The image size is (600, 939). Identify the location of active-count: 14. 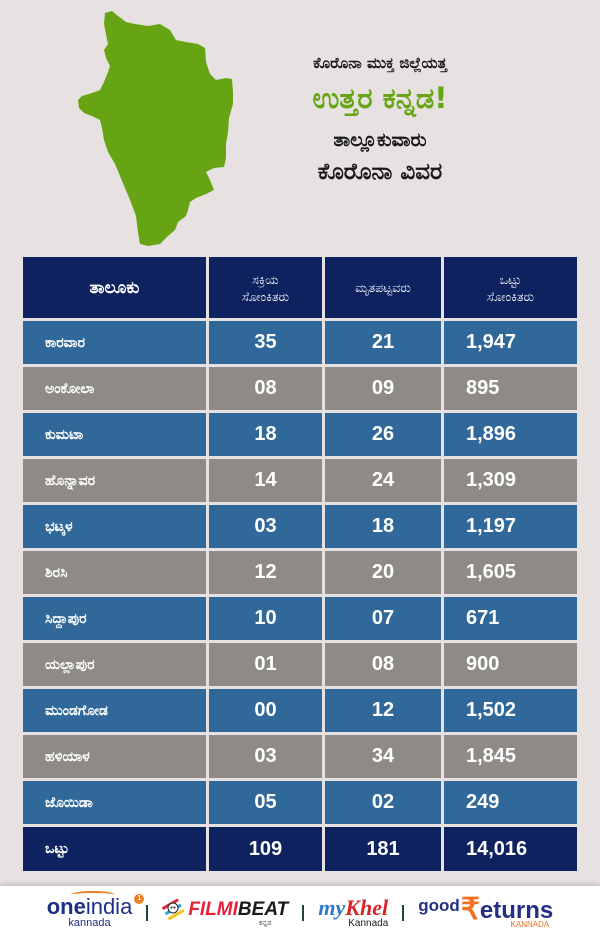
(265, 480).